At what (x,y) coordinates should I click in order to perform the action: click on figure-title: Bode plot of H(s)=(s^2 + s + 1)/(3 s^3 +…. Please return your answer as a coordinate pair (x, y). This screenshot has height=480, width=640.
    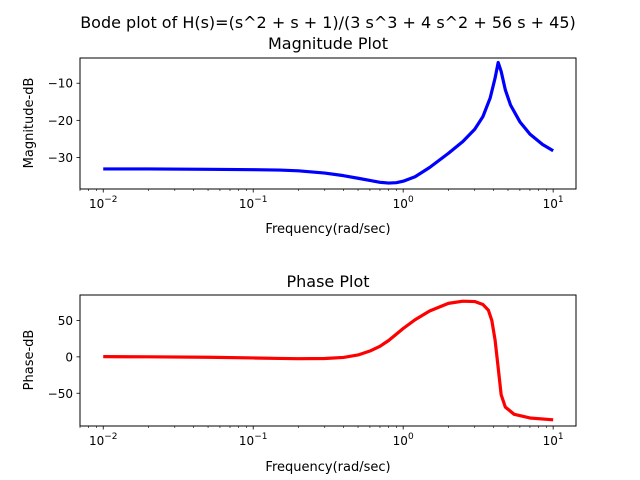
    Looking at the image, I should click on (328, 22).